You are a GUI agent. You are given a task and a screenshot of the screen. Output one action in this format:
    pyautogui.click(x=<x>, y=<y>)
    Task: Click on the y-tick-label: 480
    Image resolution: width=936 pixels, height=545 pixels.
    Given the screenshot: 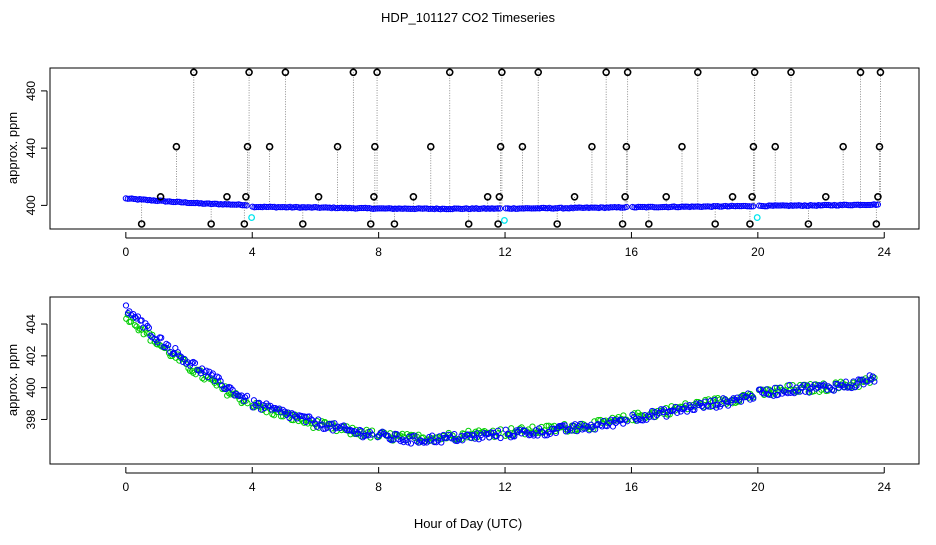 What is the action you would take?
    pyautogui.click(x=31, y=91)
    